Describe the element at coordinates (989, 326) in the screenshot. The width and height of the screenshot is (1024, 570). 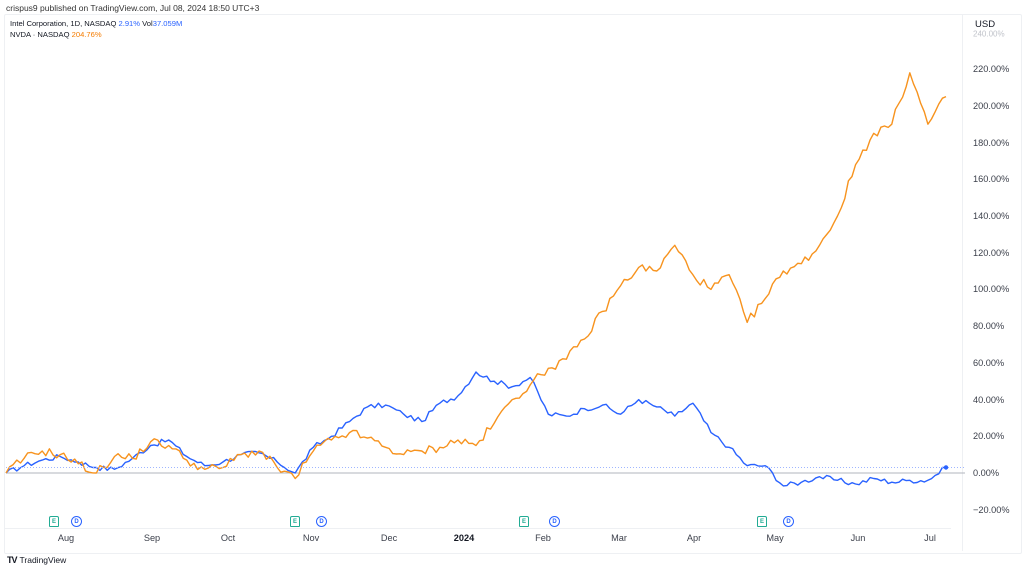
I see `price-axis-label: 80.00%` at that location.